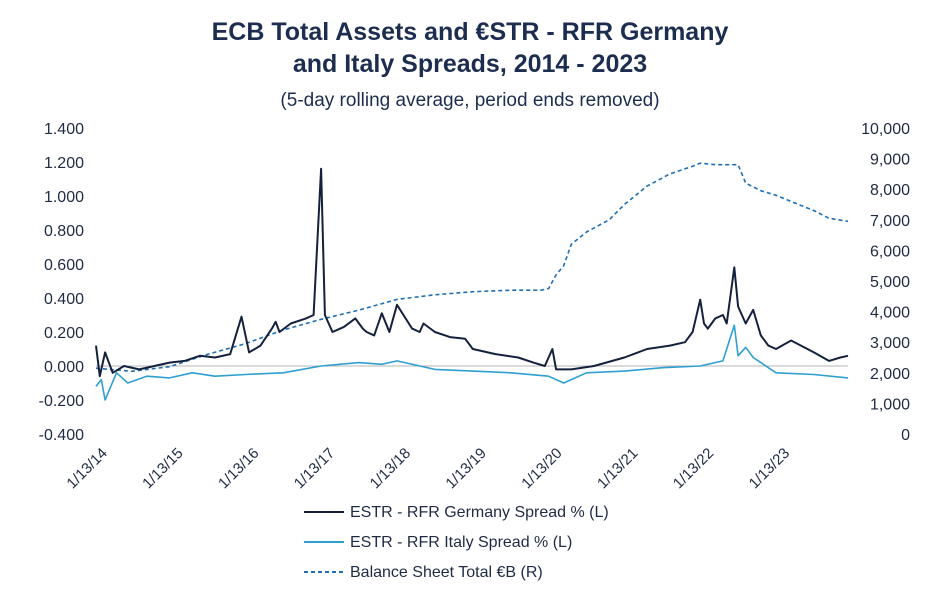 This screenshot has height=600, width=940. I want to click on x-tick-label: 1/13/20, so click(541, 468).